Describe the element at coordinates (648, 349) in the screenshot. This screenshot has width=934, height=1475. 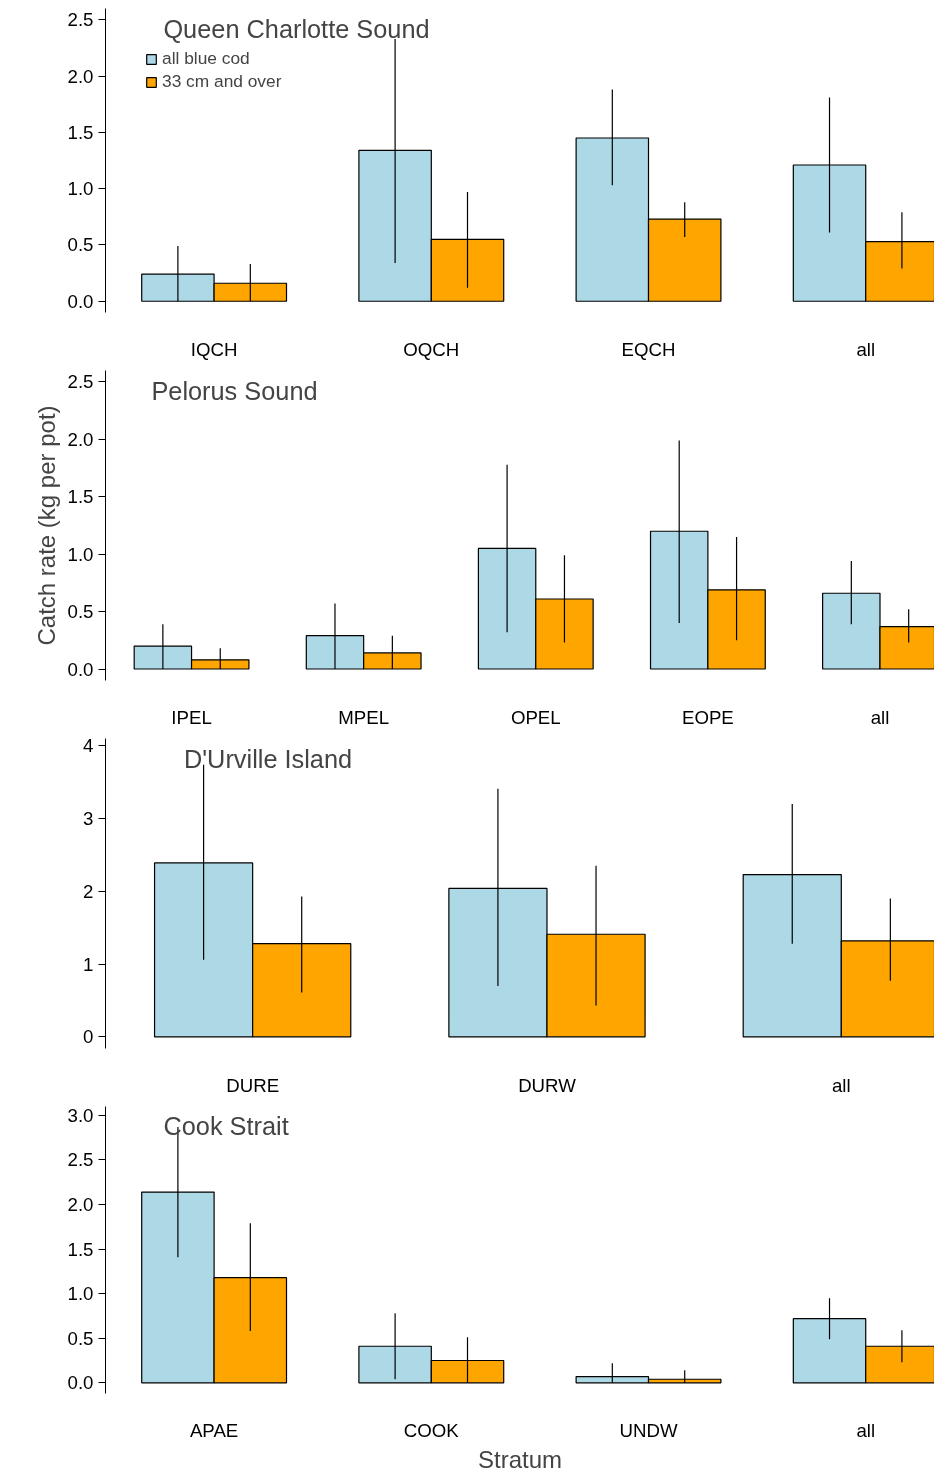
I see `x-tick-label: EQCH` at that location.